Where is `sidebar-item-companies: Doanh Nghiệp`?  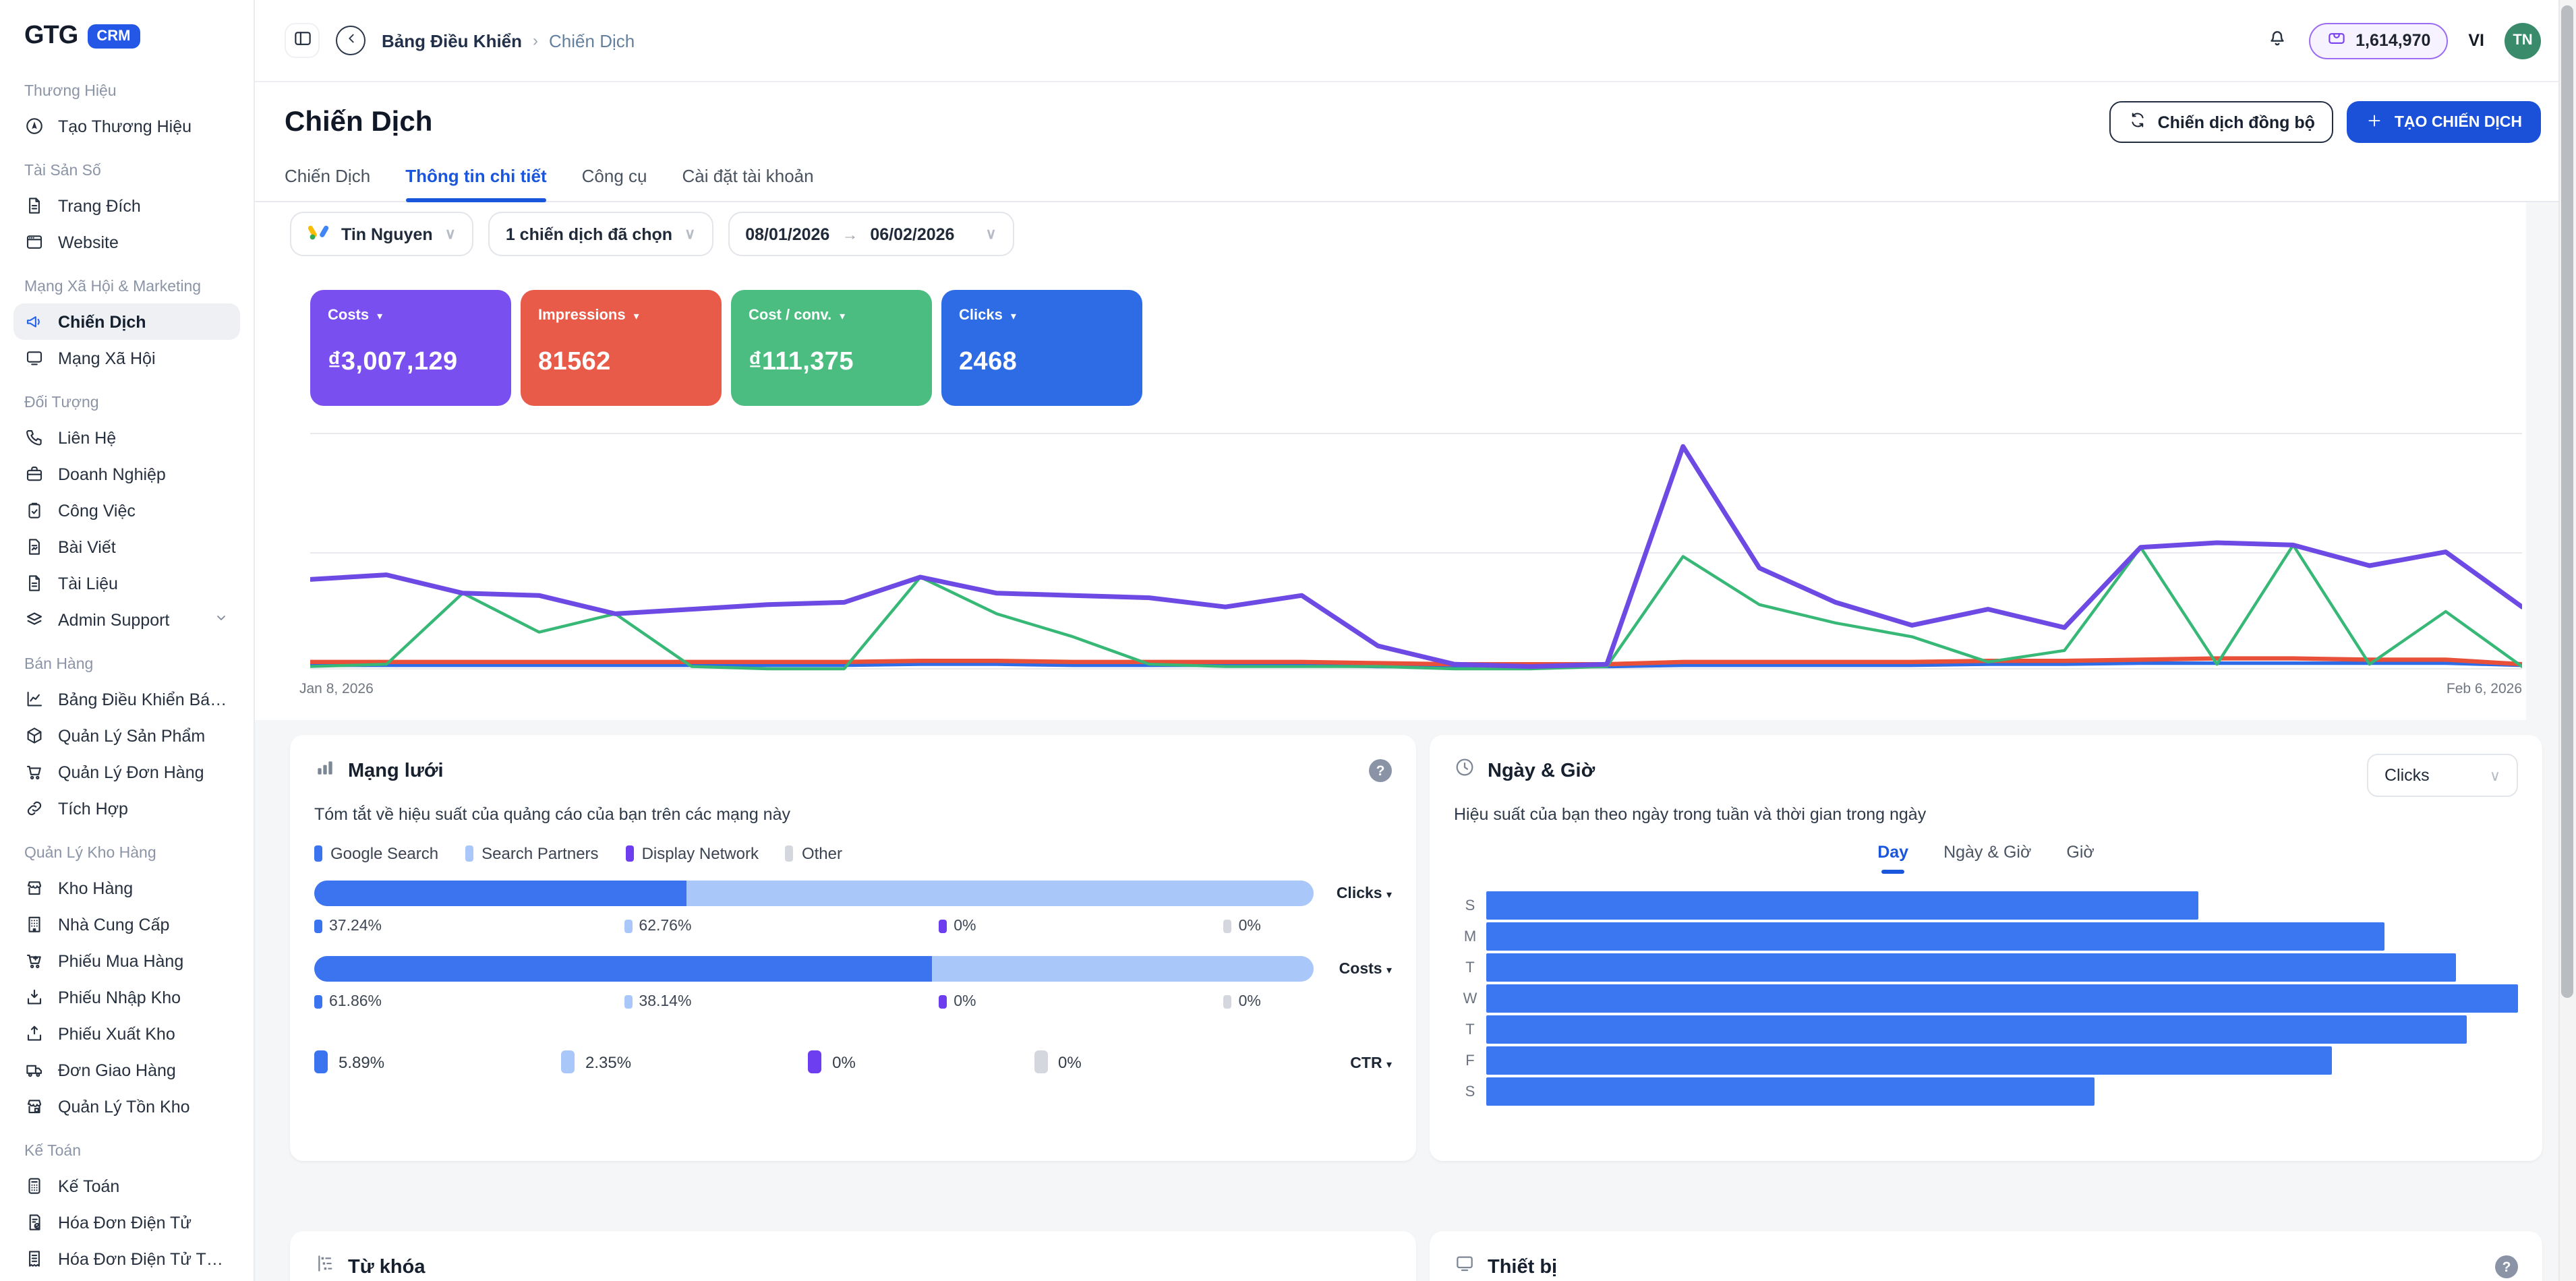
sidebar-item-companies: Doanh Nghiệp is located at coordinates (127, 474).